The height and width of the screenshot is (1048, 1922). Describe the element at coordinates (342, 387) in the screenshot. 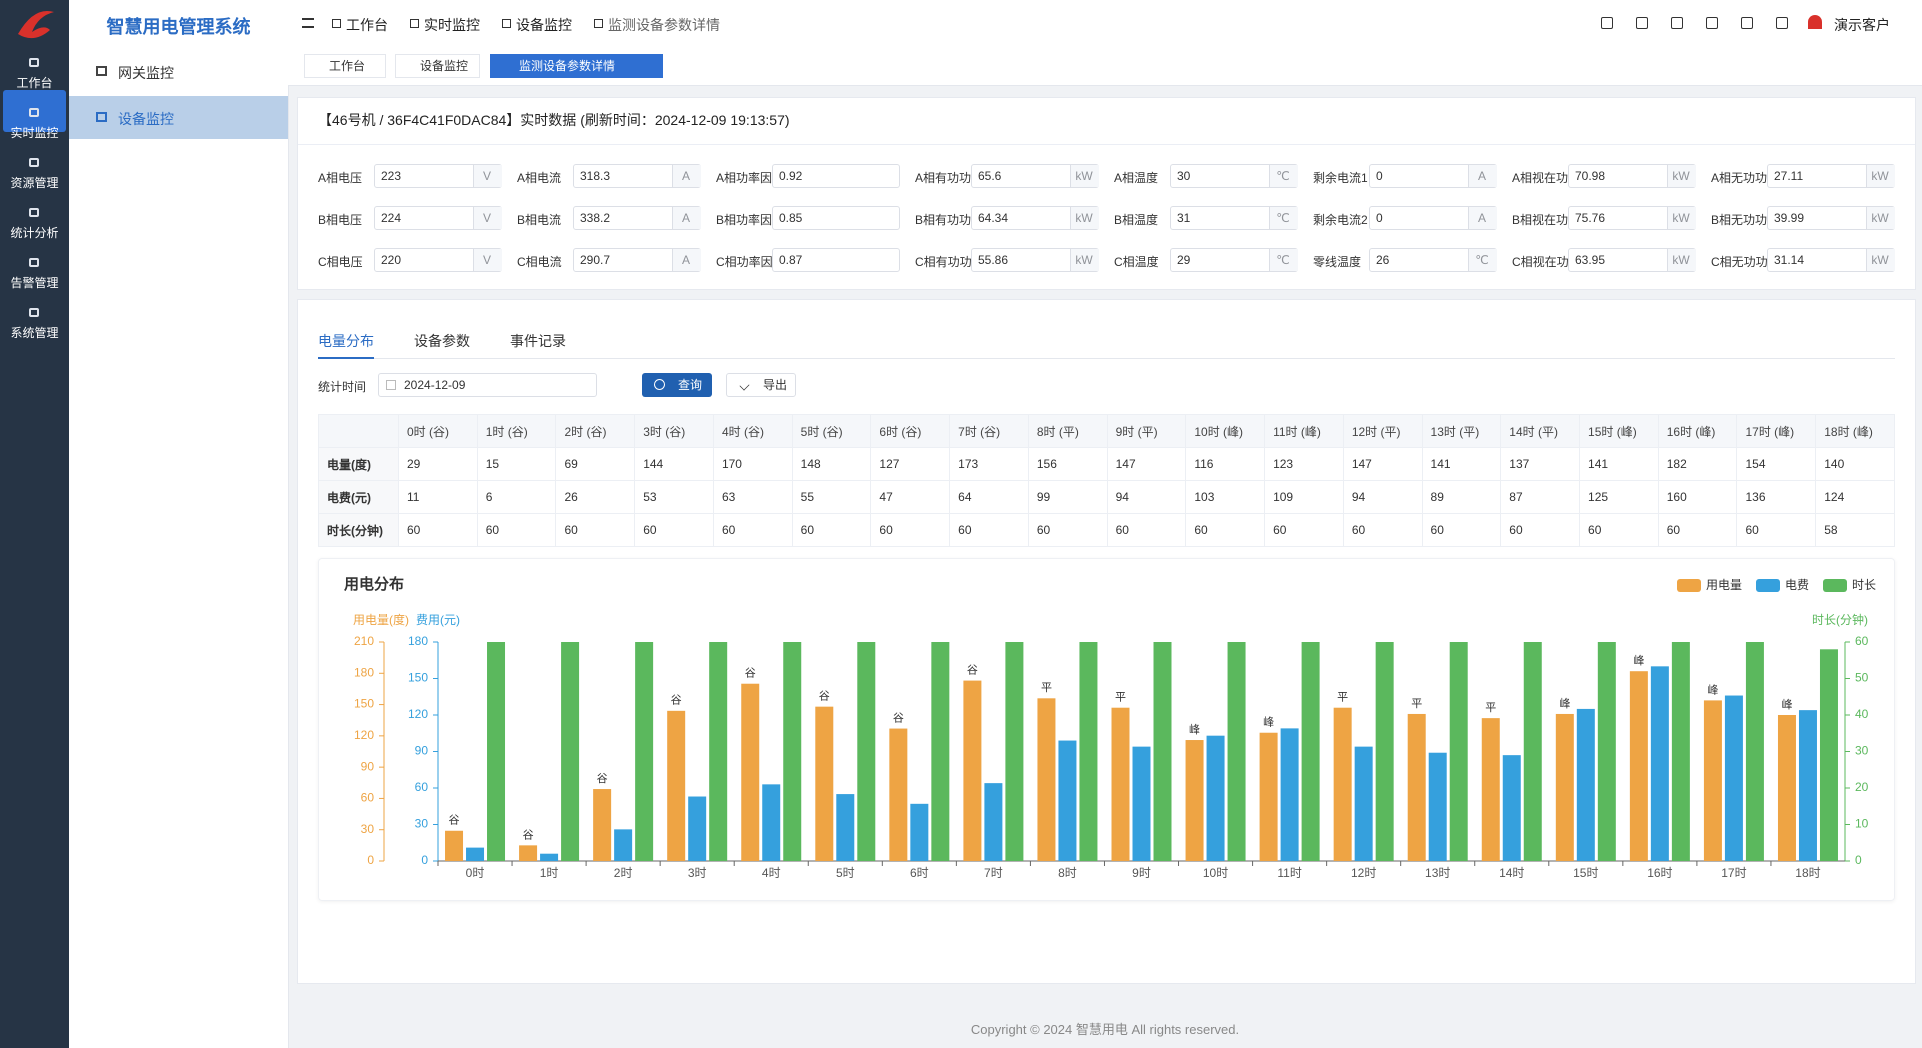

I see `filter-label: 统计时间` at that location.